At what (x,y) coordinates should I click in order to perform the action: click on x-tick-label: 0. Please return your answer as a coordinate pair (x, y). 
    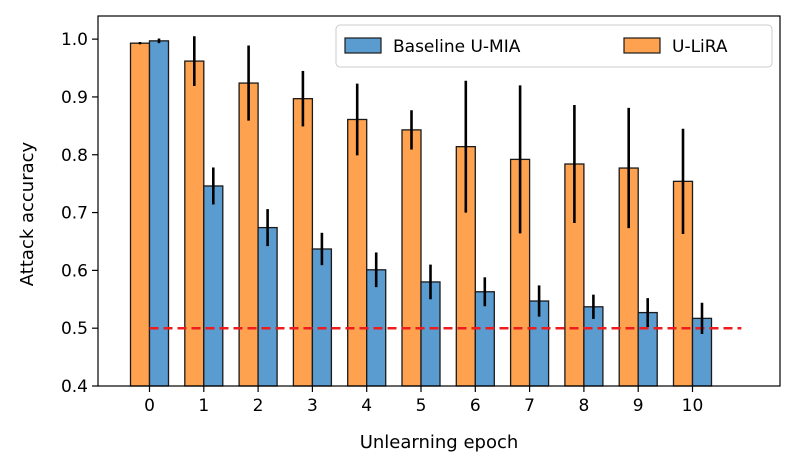
    Looking at the image, I should click on (149, 406).